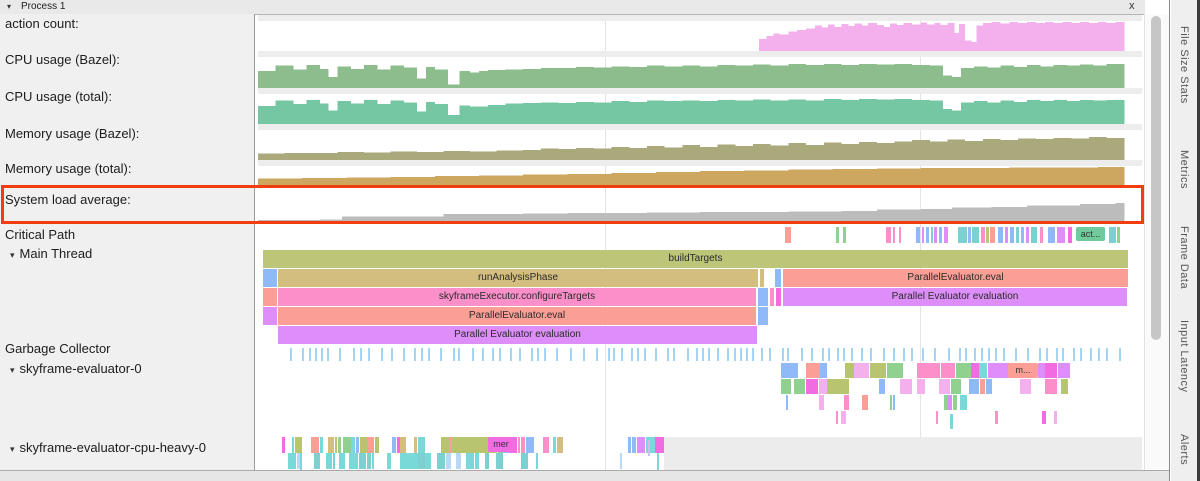 The width and height of the screenshot is (1200, 481). Describe the element at coordinates (955, 297) in the screenshot. I see `trace-event-bar: Parallel Evaluator evaluation` at that location.